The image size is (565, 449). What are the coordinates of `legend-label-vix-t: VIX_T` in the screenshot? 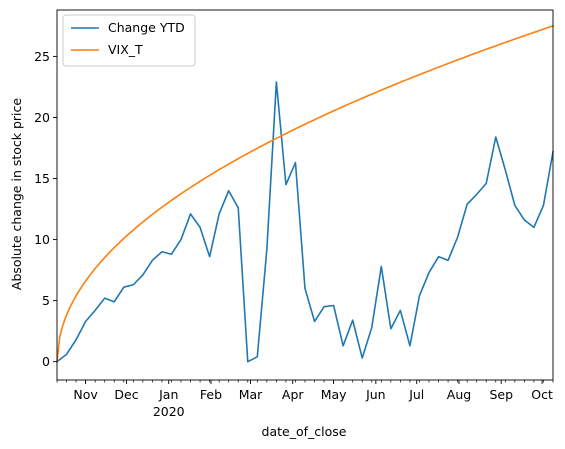 It's located at (125, 49).